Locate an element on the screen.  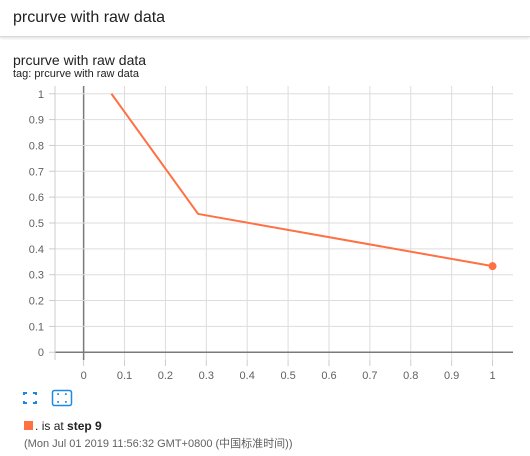
x-tick-label: 0.4 is located at coordinates (247, 376).